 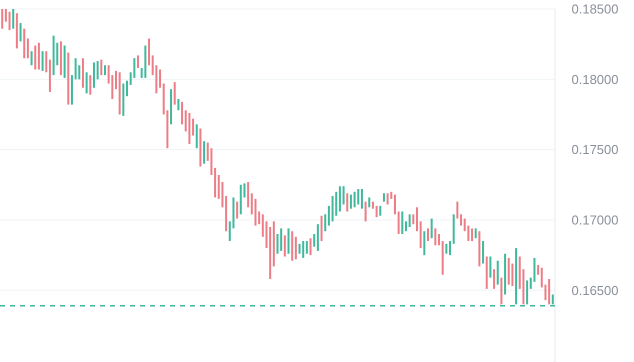 I want to click on y-tick-label: 0.18500, so click(x=595, y=9).